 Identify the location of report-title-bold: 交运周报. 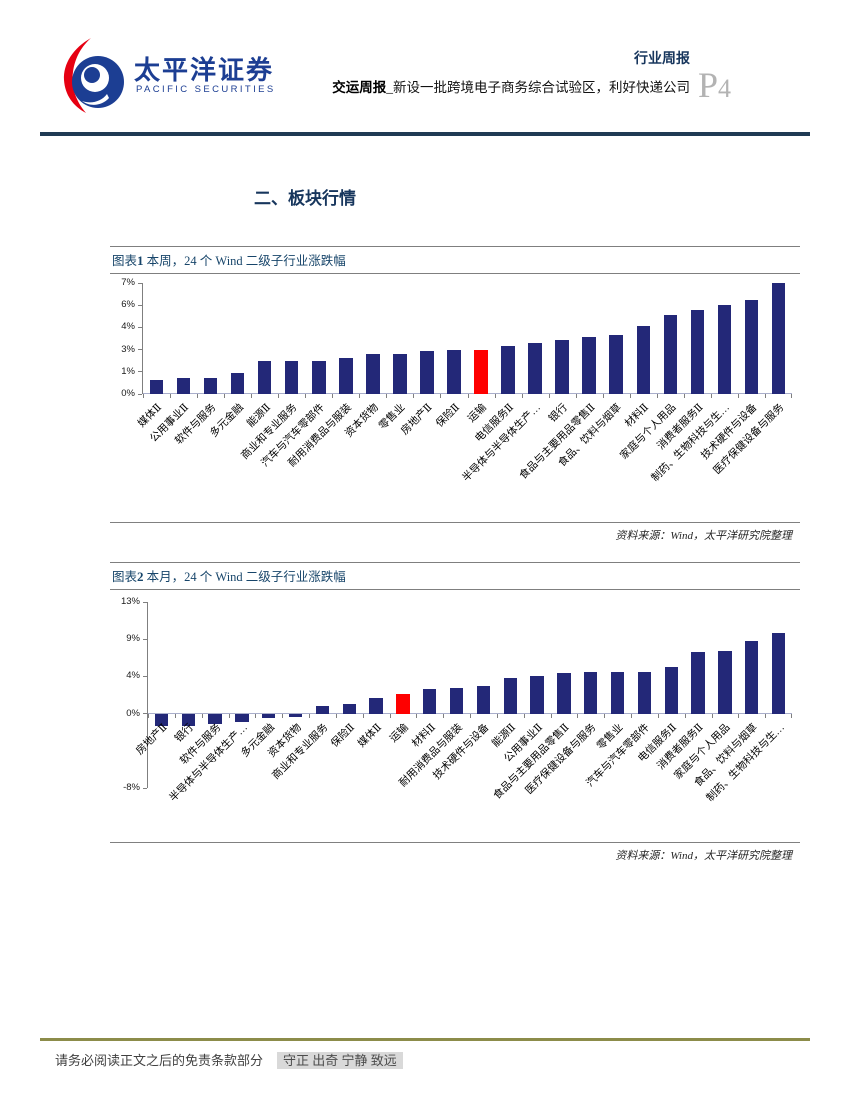
(359, 87).